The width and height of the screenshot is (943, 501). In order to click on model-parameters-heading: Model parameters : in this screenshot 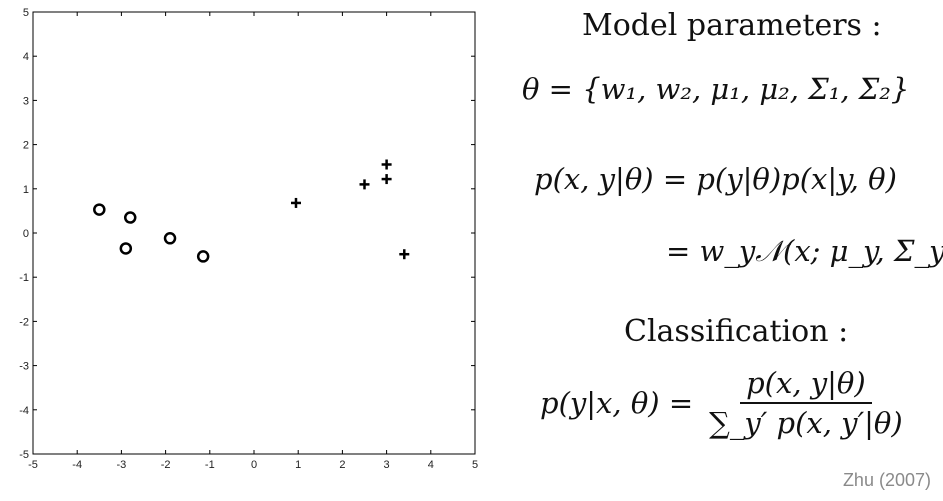, I will do `click(732, 25)`.